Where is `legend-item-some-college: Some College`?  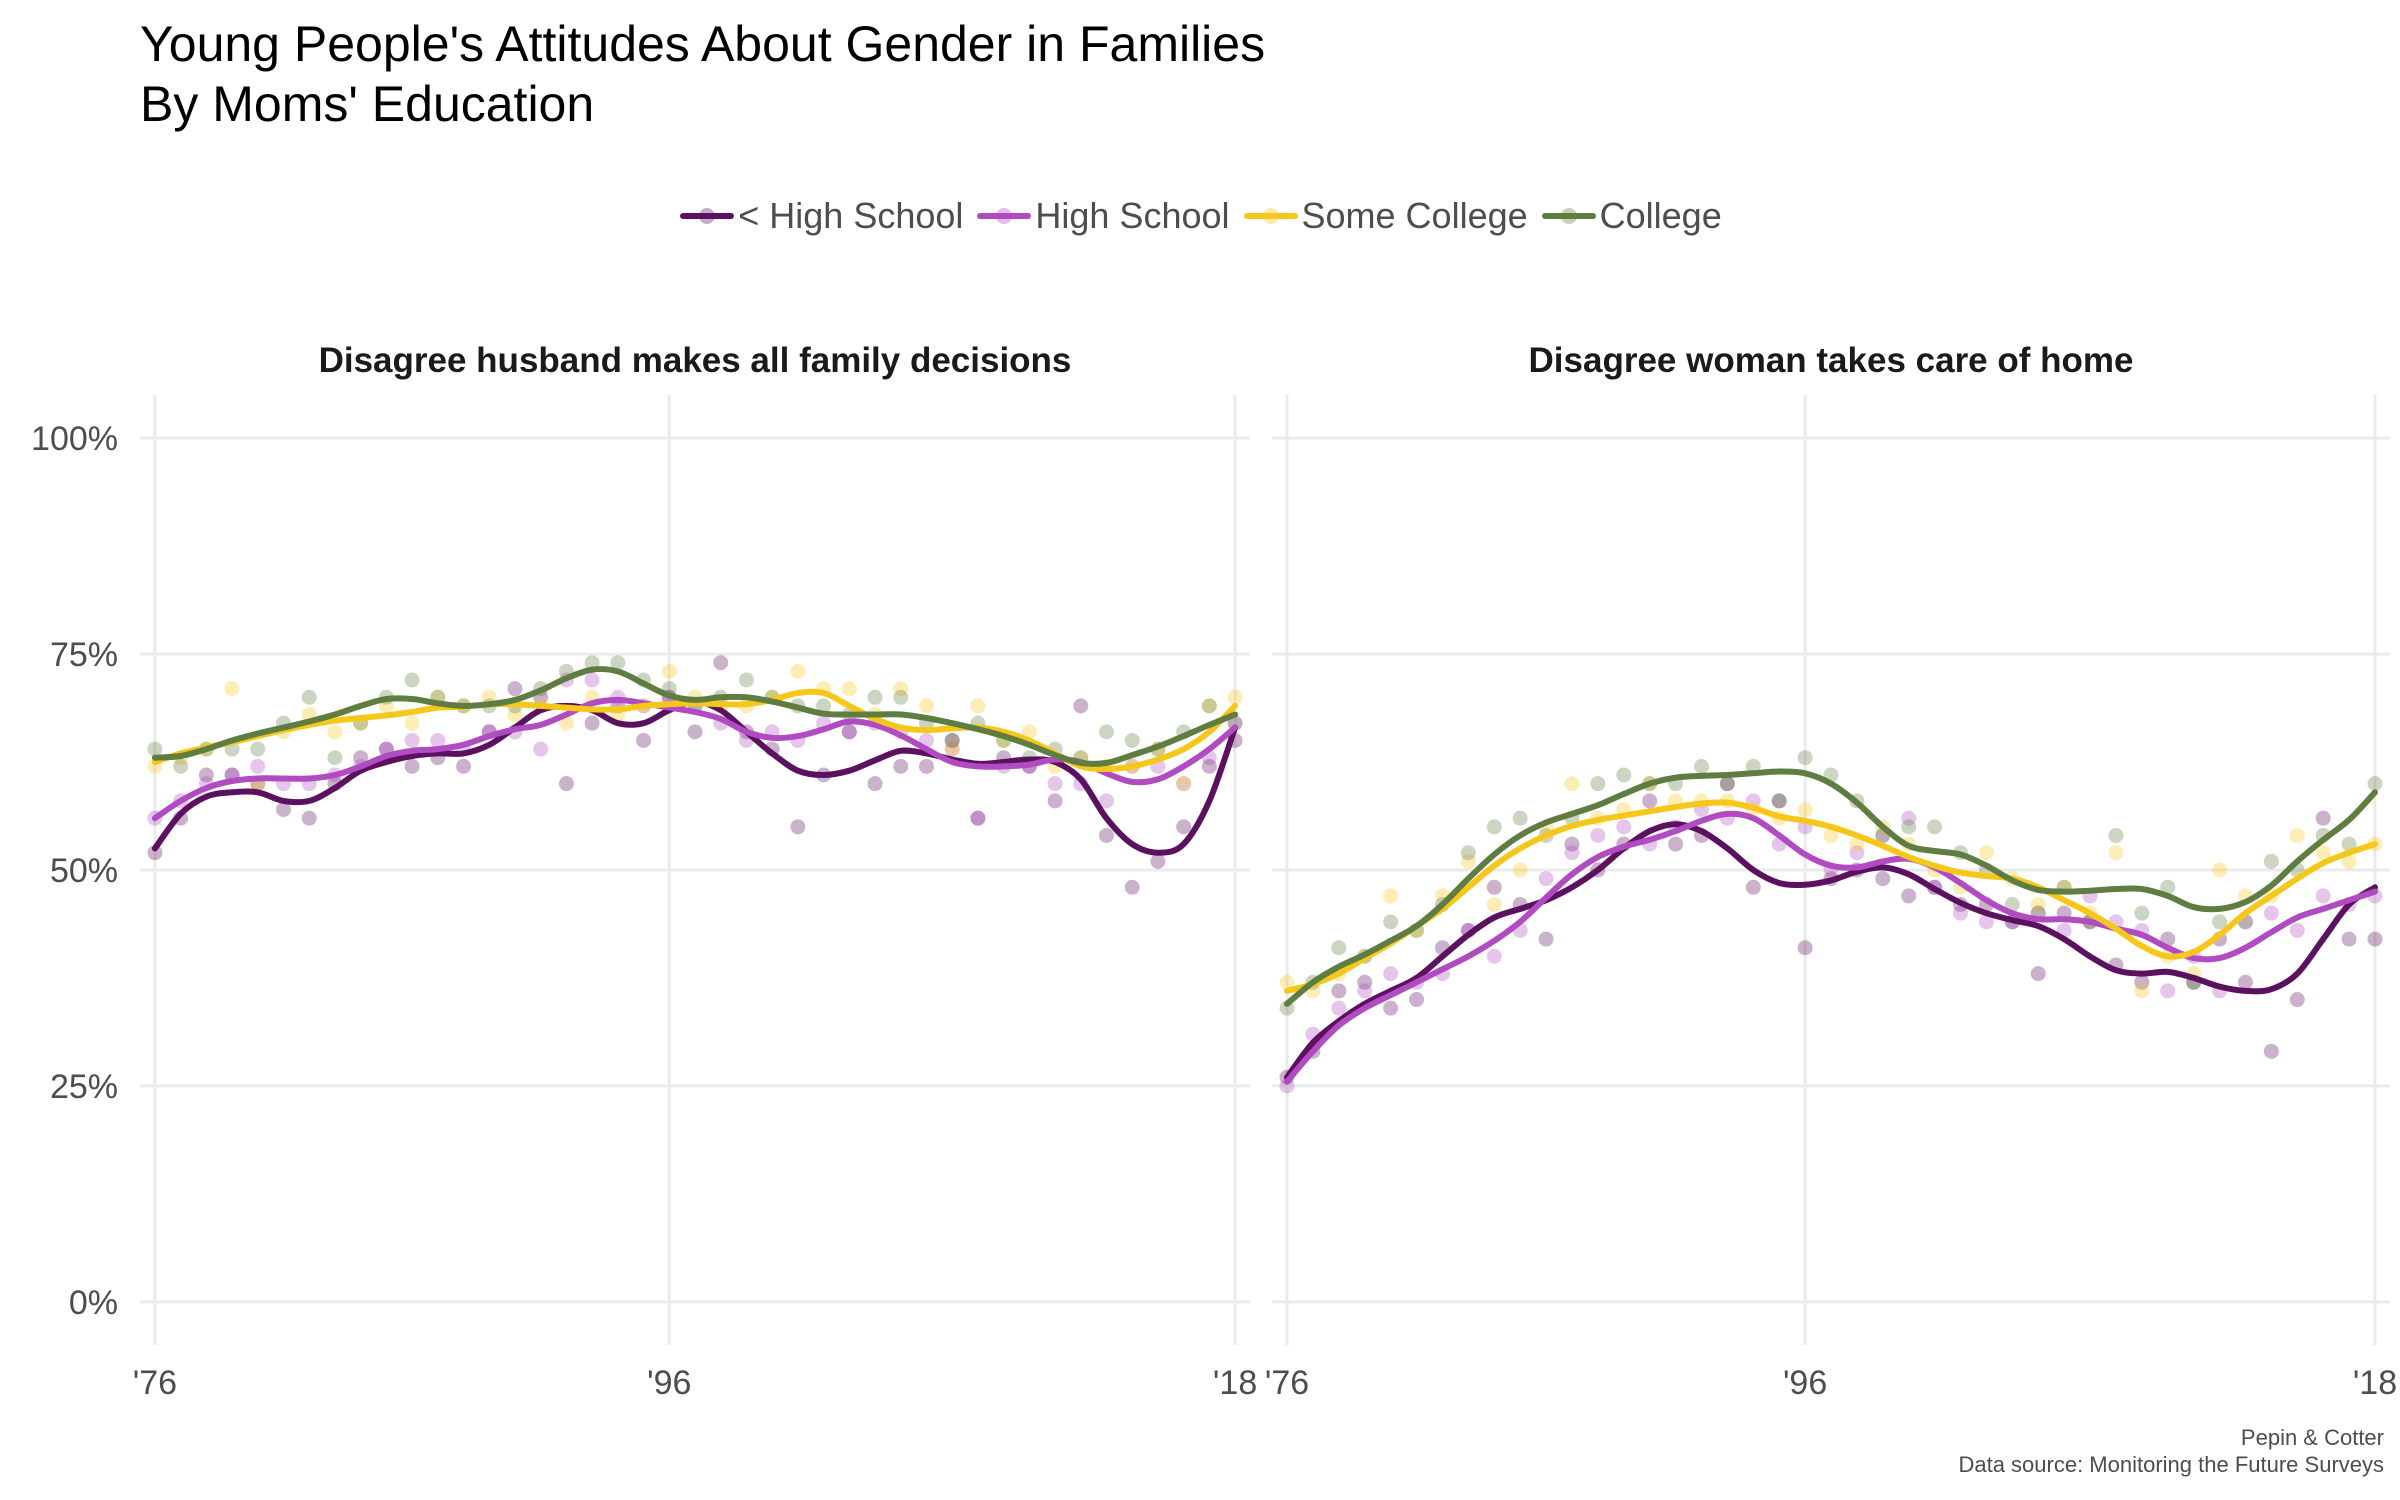
legend-item-some-college: Some College is located at coordinates (1385, 216).